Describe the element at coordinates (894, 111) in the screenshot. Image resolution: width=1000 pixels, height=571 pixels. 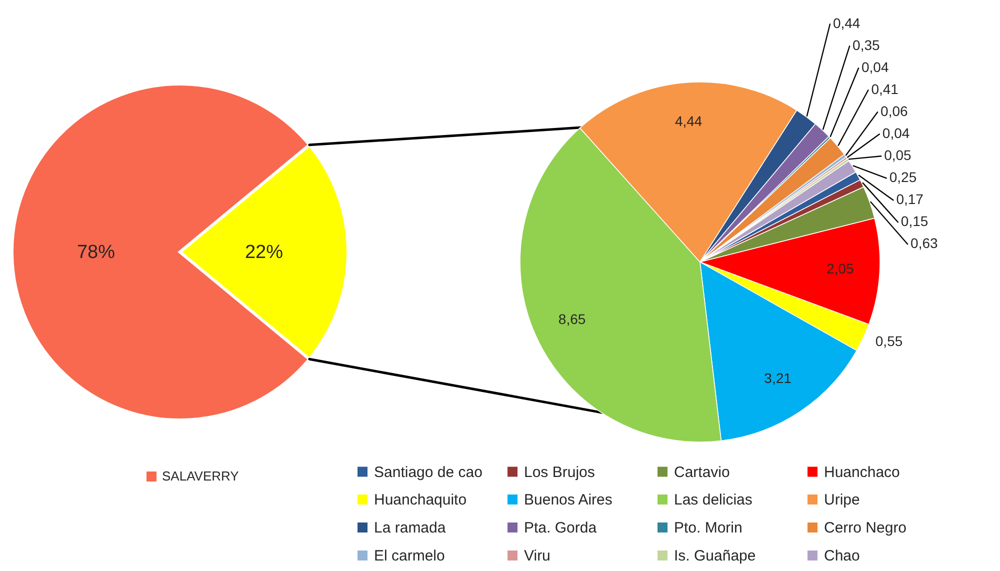
I see `data-label: 0,06` at that location.